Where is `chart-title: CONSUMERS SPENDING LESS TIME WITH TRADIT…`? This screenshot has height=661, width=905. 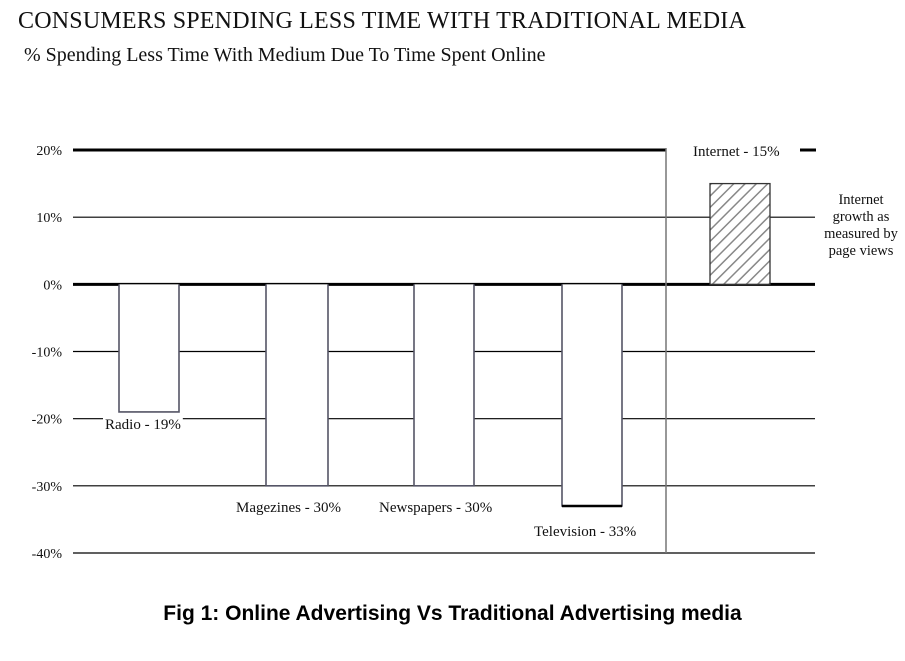
chart-title: CONSUMERS SPENDING LESS TIME WITH TRADIT… is located at coordinates (382, 21).